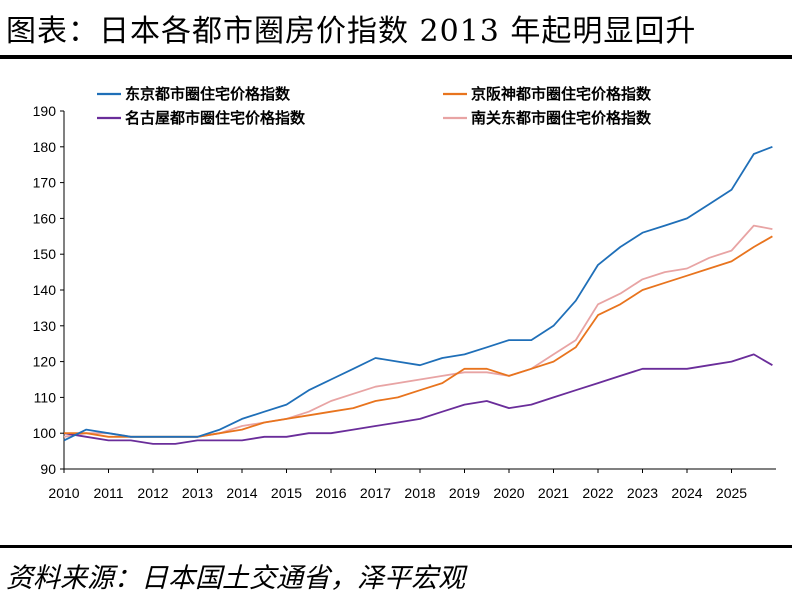 This screenshot has width=792, height=606. What do you see at coordinates (45, 218) in the screenshot?
I see `y-tick-label: 160` at bounding box center [45, 218].